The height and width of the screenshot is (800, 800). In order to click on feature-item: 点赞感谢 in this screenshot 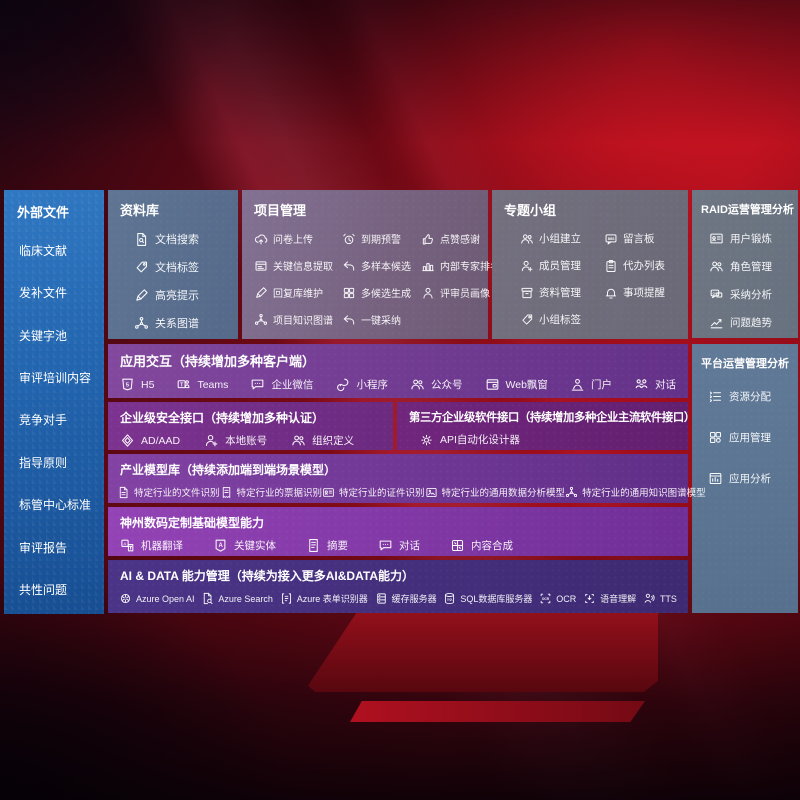, I will do `click(460, 238)`.